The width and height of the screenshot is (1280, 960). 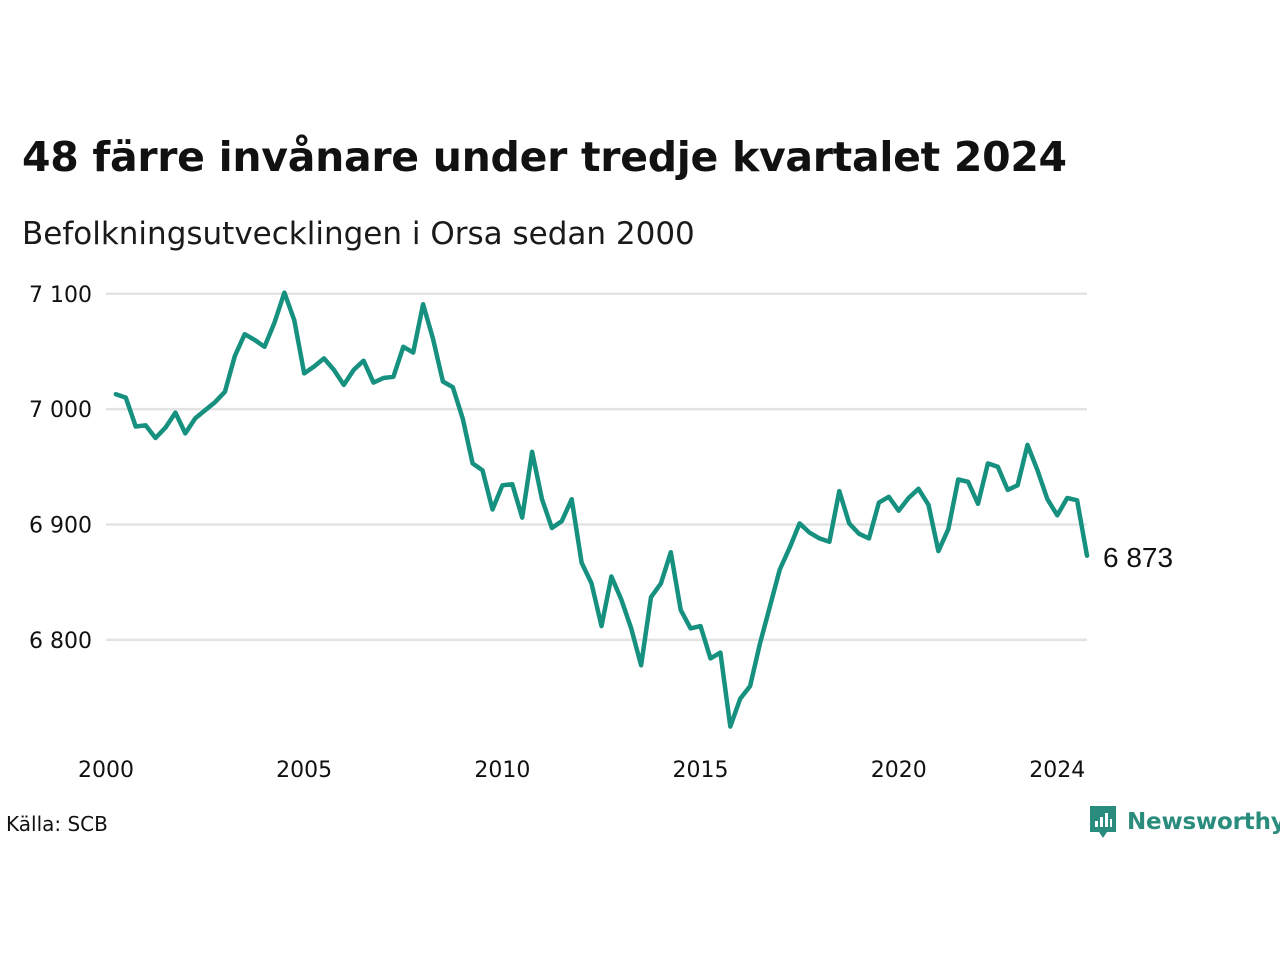 I want to click on x-tick-label: 2010, so click(x=502, y=770).